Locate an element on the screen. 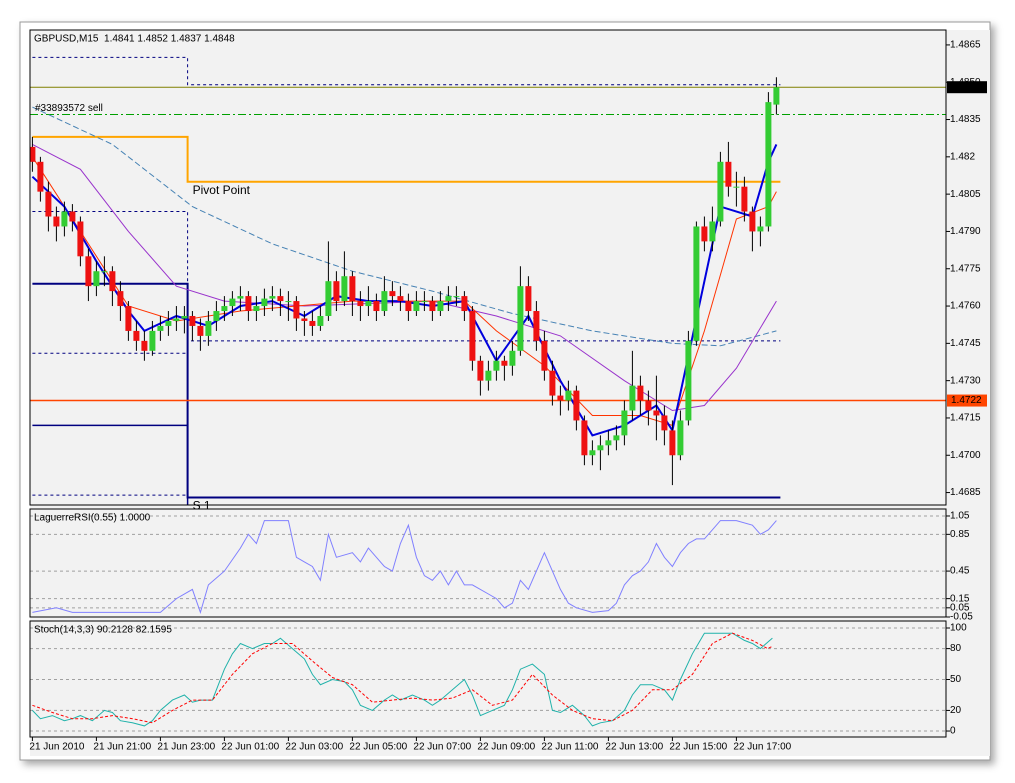  x-tick-label: 22 Jun 03:00 is located at coordinates (314, 747).